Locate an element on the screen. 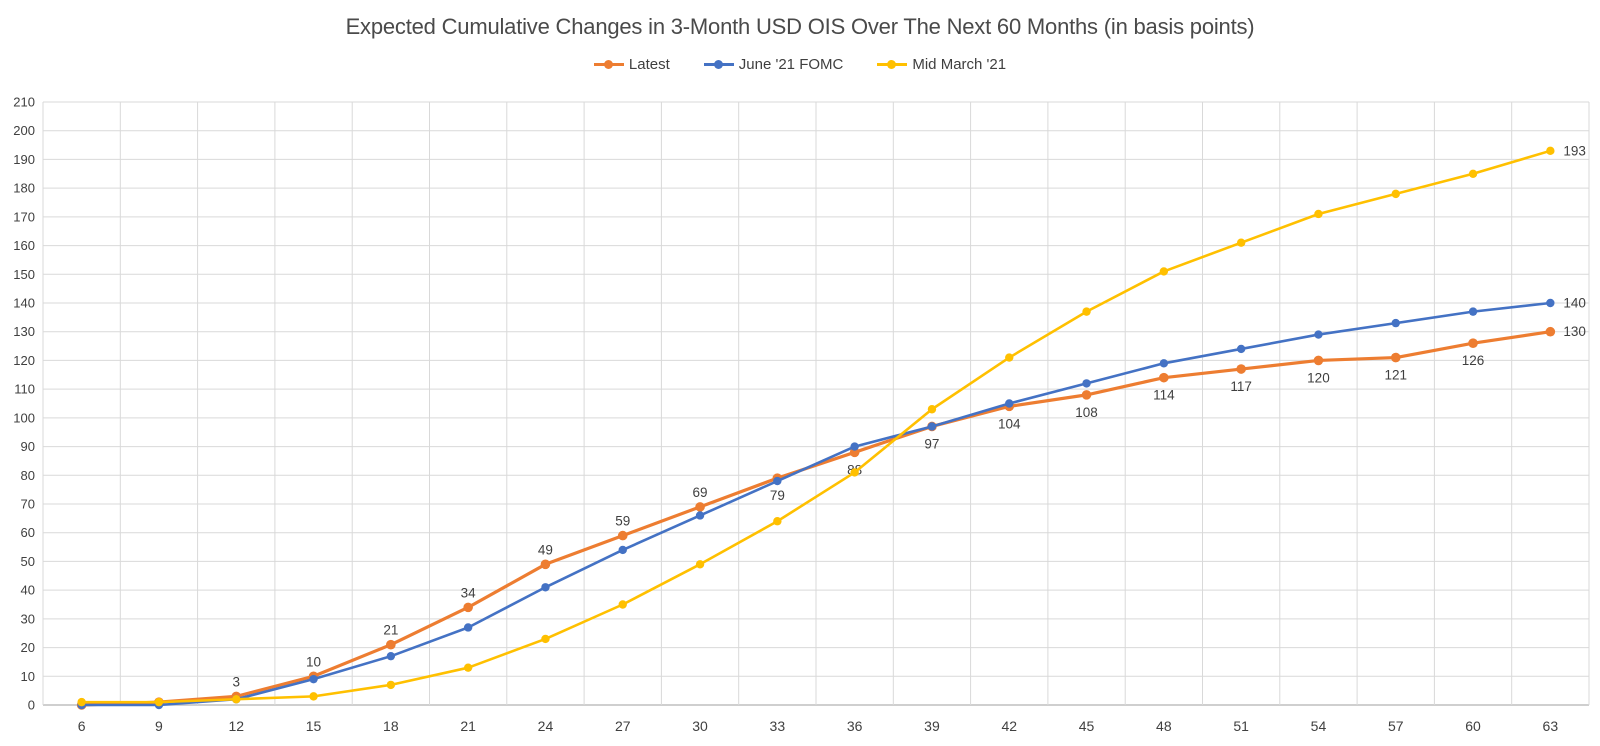 The height and width of the screenshot is (746, 1600). data-label-mid-march-21: 193 is located at coordinates (1574, 150).